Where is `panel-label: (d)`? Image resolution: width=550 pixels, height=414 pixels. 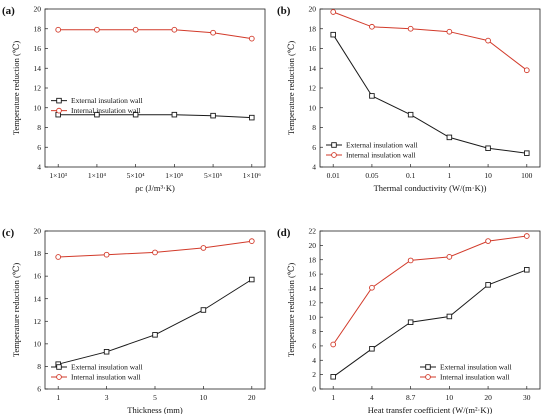 panel-label: (d) is located at coordinates (284, 233).